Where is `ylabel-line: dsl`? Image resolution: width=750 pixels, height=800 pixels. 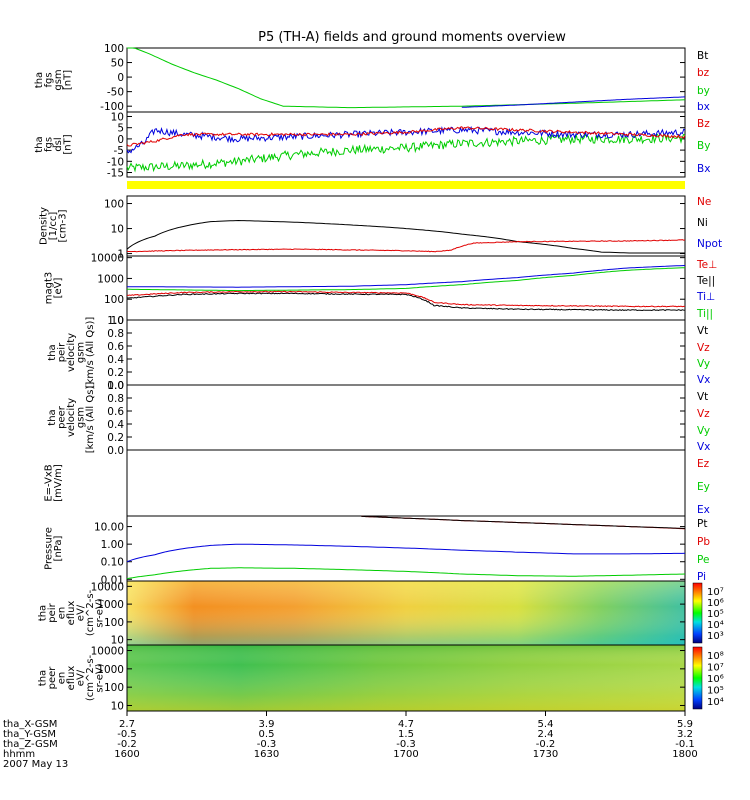 ylabel-line: dsl is located at coordinates (58, 144).